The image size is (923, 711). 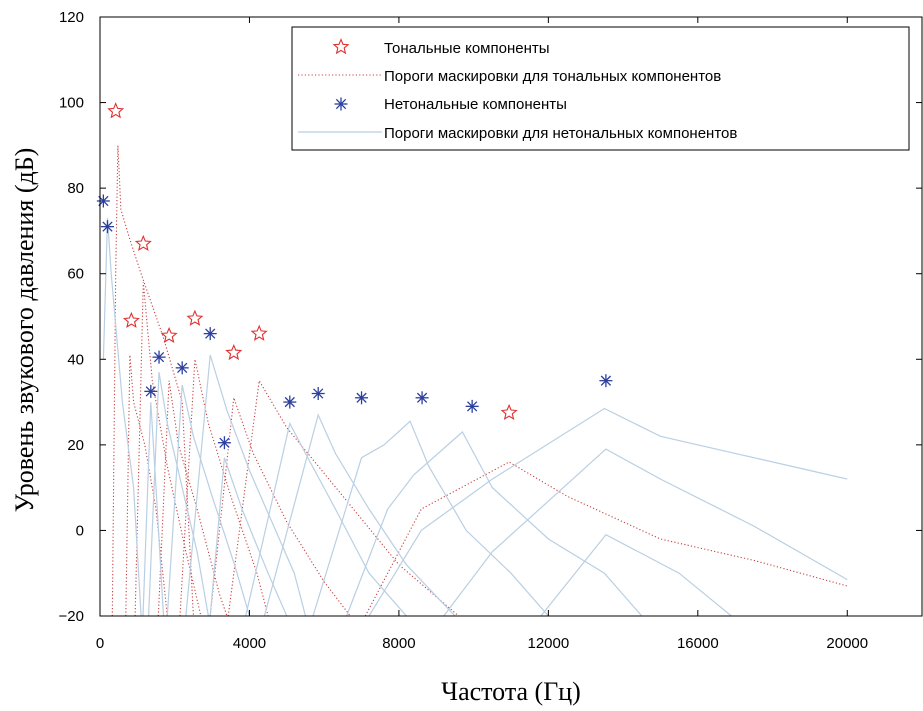 I want to click on y-tick-label-4: 60, so click(x=75, y=274).